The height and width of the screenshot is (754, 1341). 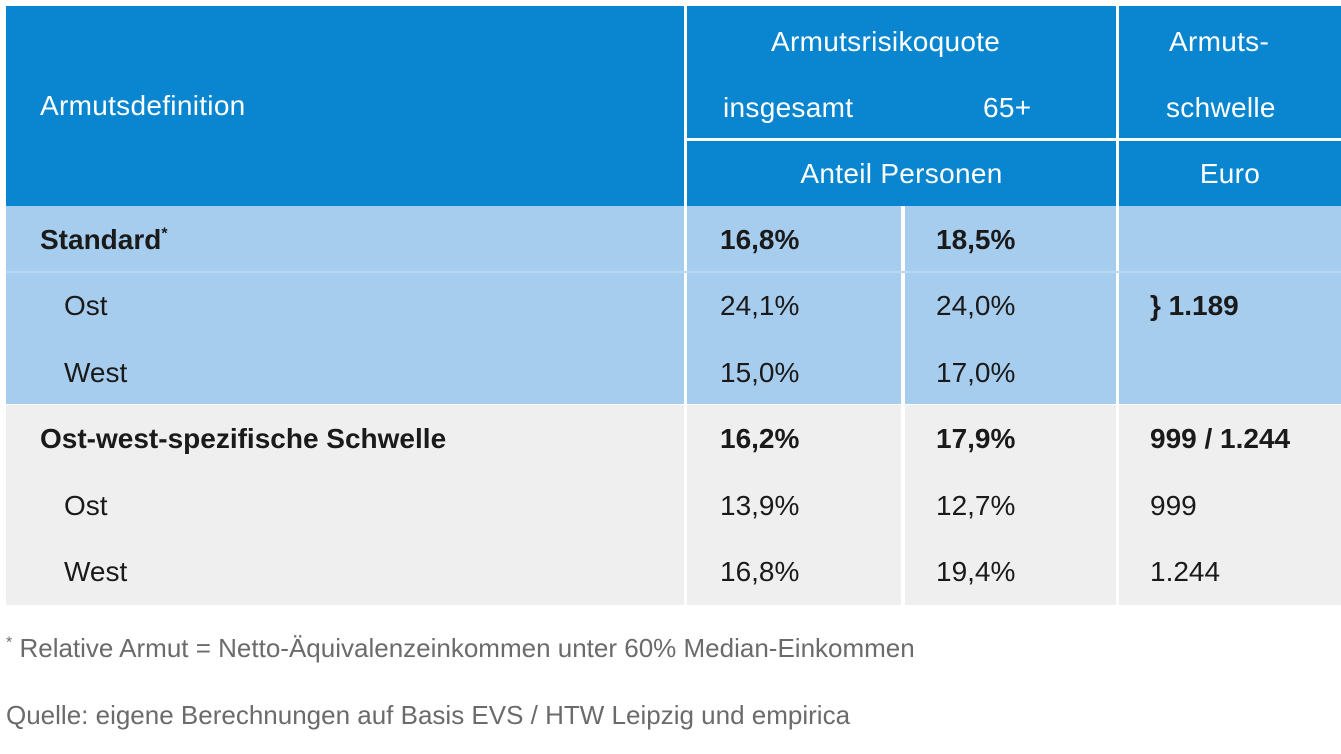 I want to click on ostwest-ost-insgesamt: 13,9%, so click(x=760, y=505).